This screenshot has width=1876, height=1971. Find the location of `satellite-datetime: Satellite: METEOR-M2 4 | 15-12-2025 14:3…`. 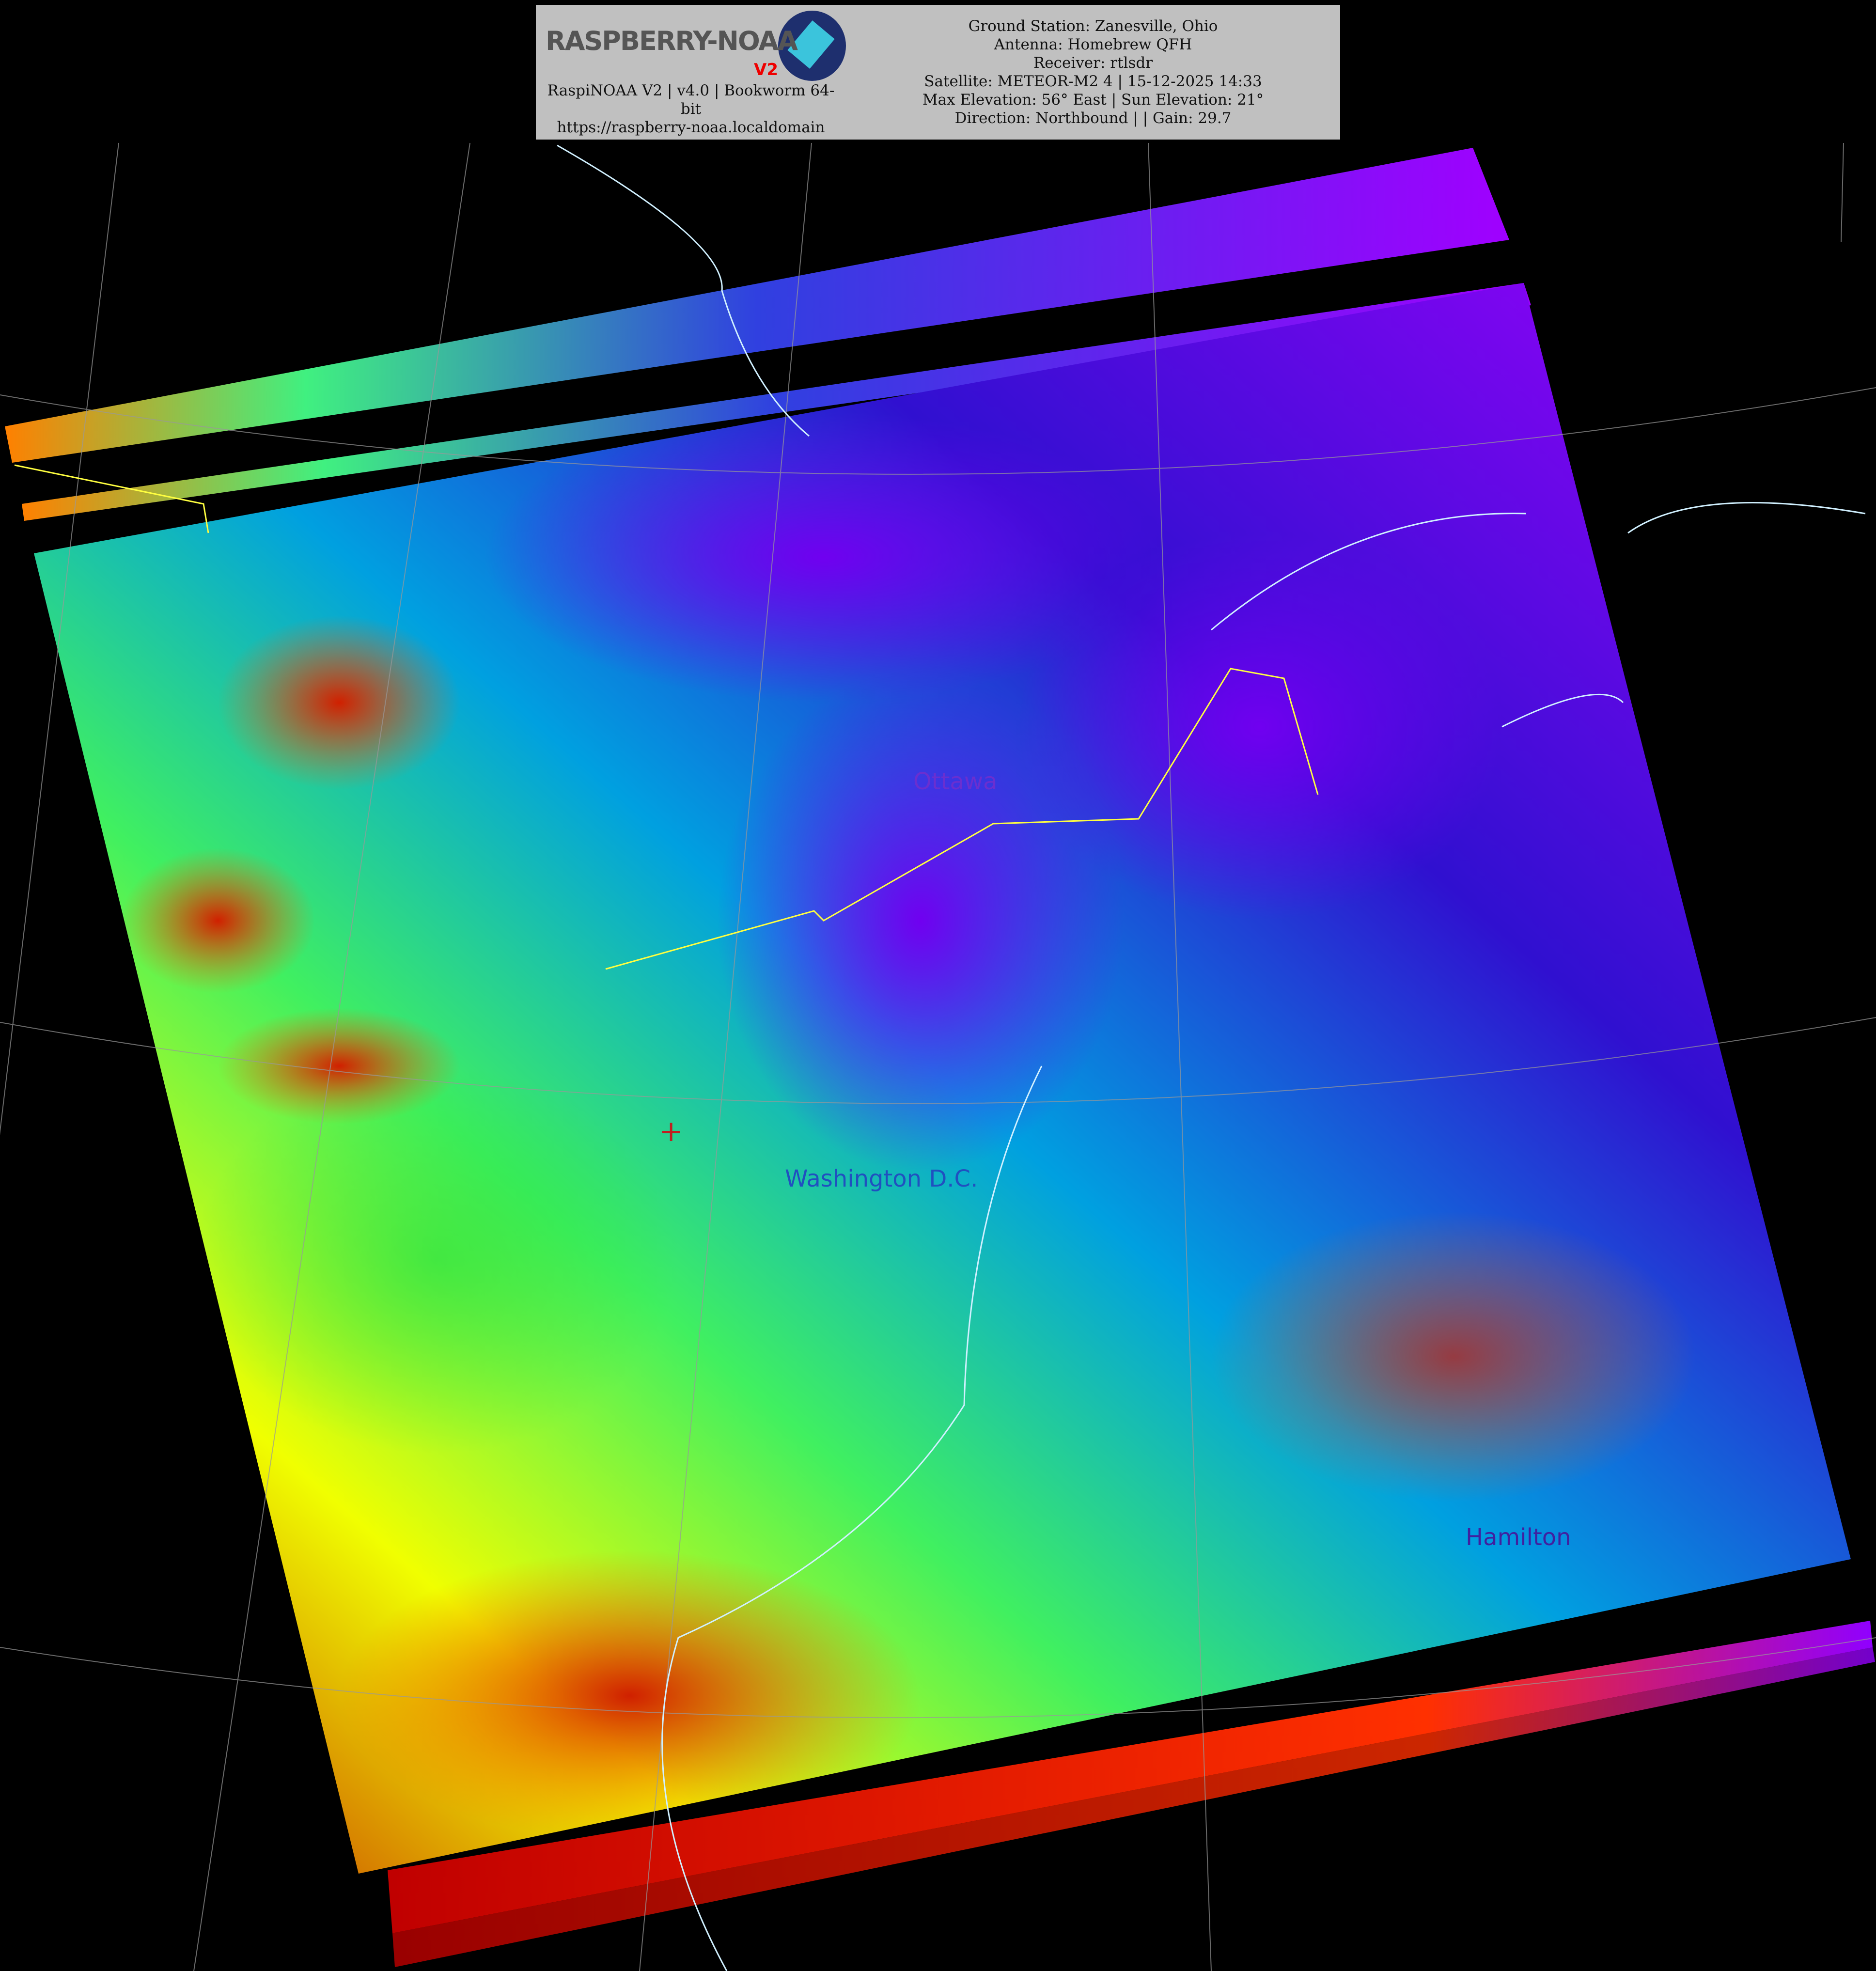

satellite-datetime: Satellite: METEOR-M2 4 | 15-12-2025 14:3… is located at coordinates (1093, 81).